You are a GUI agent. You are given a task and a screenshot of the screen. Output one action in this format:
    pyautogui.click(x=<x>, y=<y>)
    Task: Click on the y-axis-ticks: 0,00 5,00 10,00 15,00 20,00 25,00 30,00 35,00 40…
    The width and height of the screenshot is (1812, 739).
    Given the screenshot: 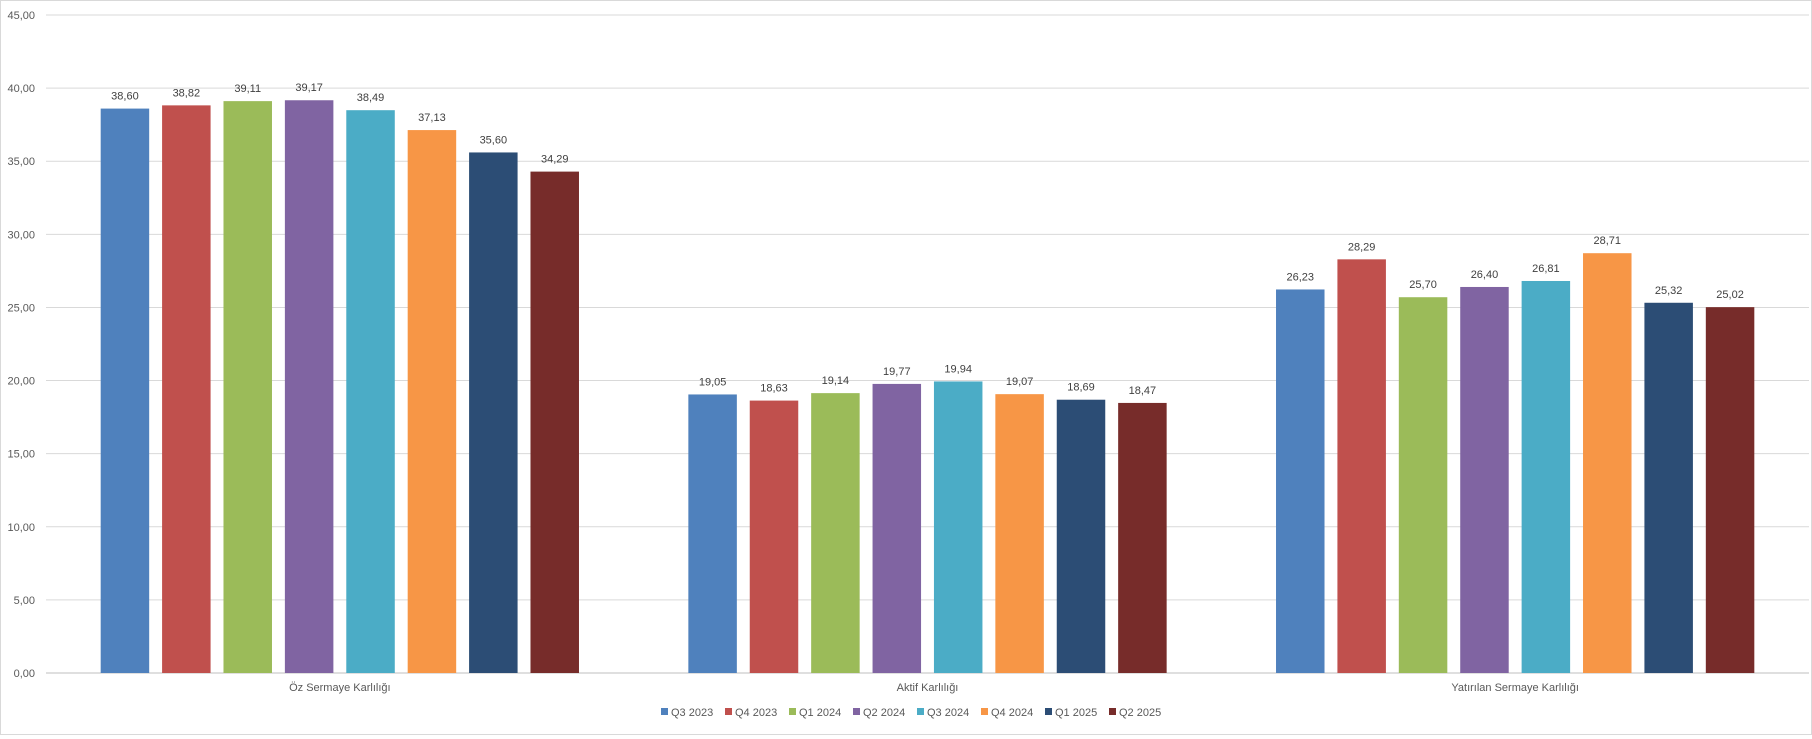 What is the action you would take?
    pyautogui.click(x=21, y=345)
    